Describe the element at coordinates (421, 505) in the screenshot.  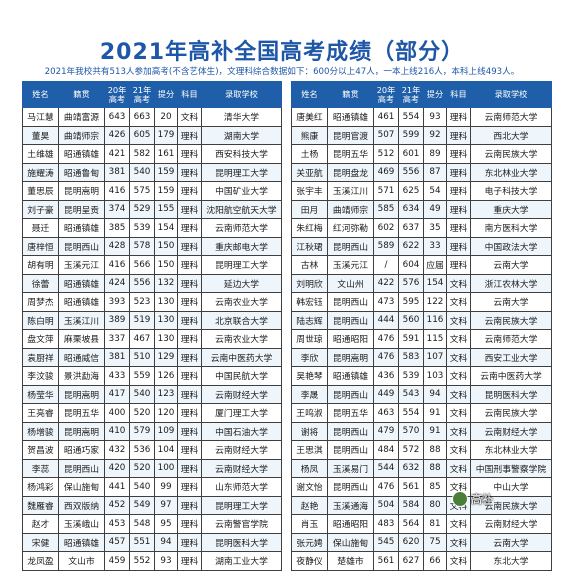
I see `table-row: 赵艳玉溪通海50458480文科云南民族大学` at that location.